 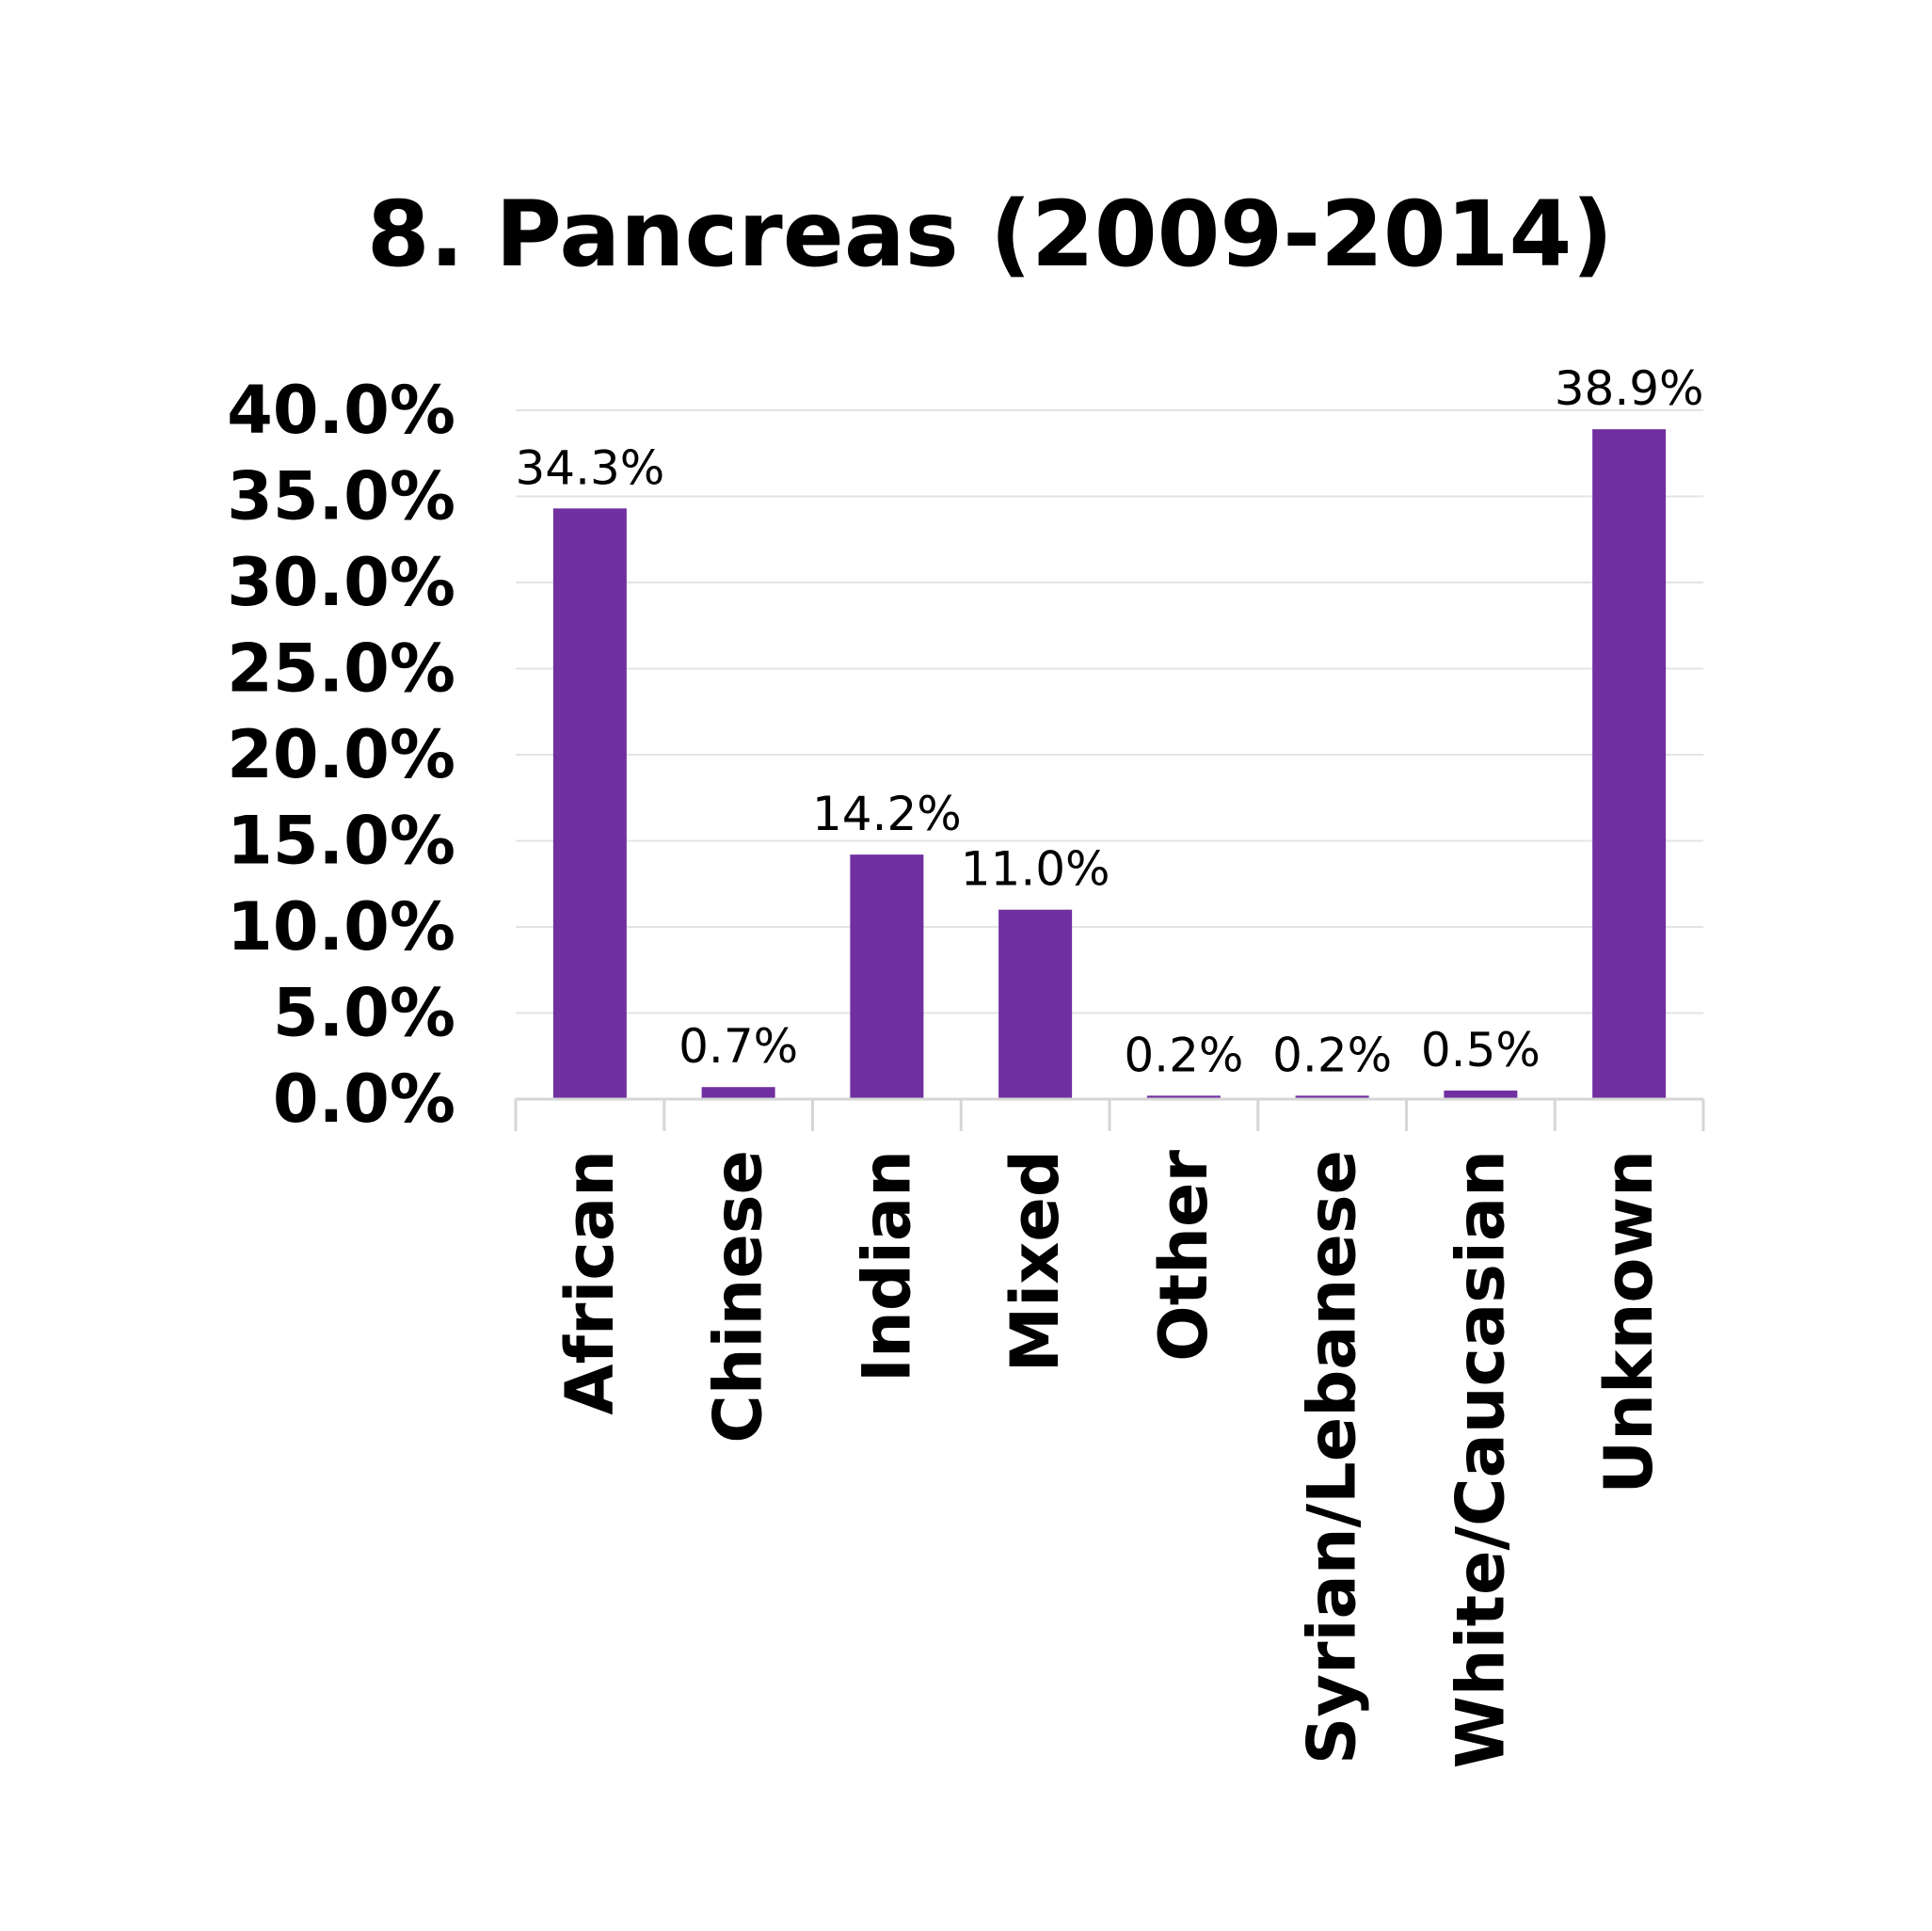 I want to click on x-tick-label: Mixed, so click(x=1035, y=1261).